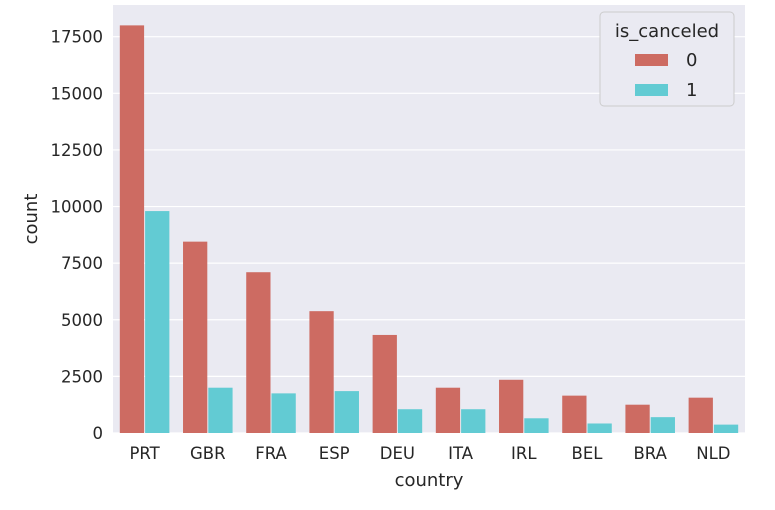 This screenshot has height=510, width=775. Describe the element at coordinates (77, 37) in the screenshot. I see `y-tick-label: 17500` at that location.